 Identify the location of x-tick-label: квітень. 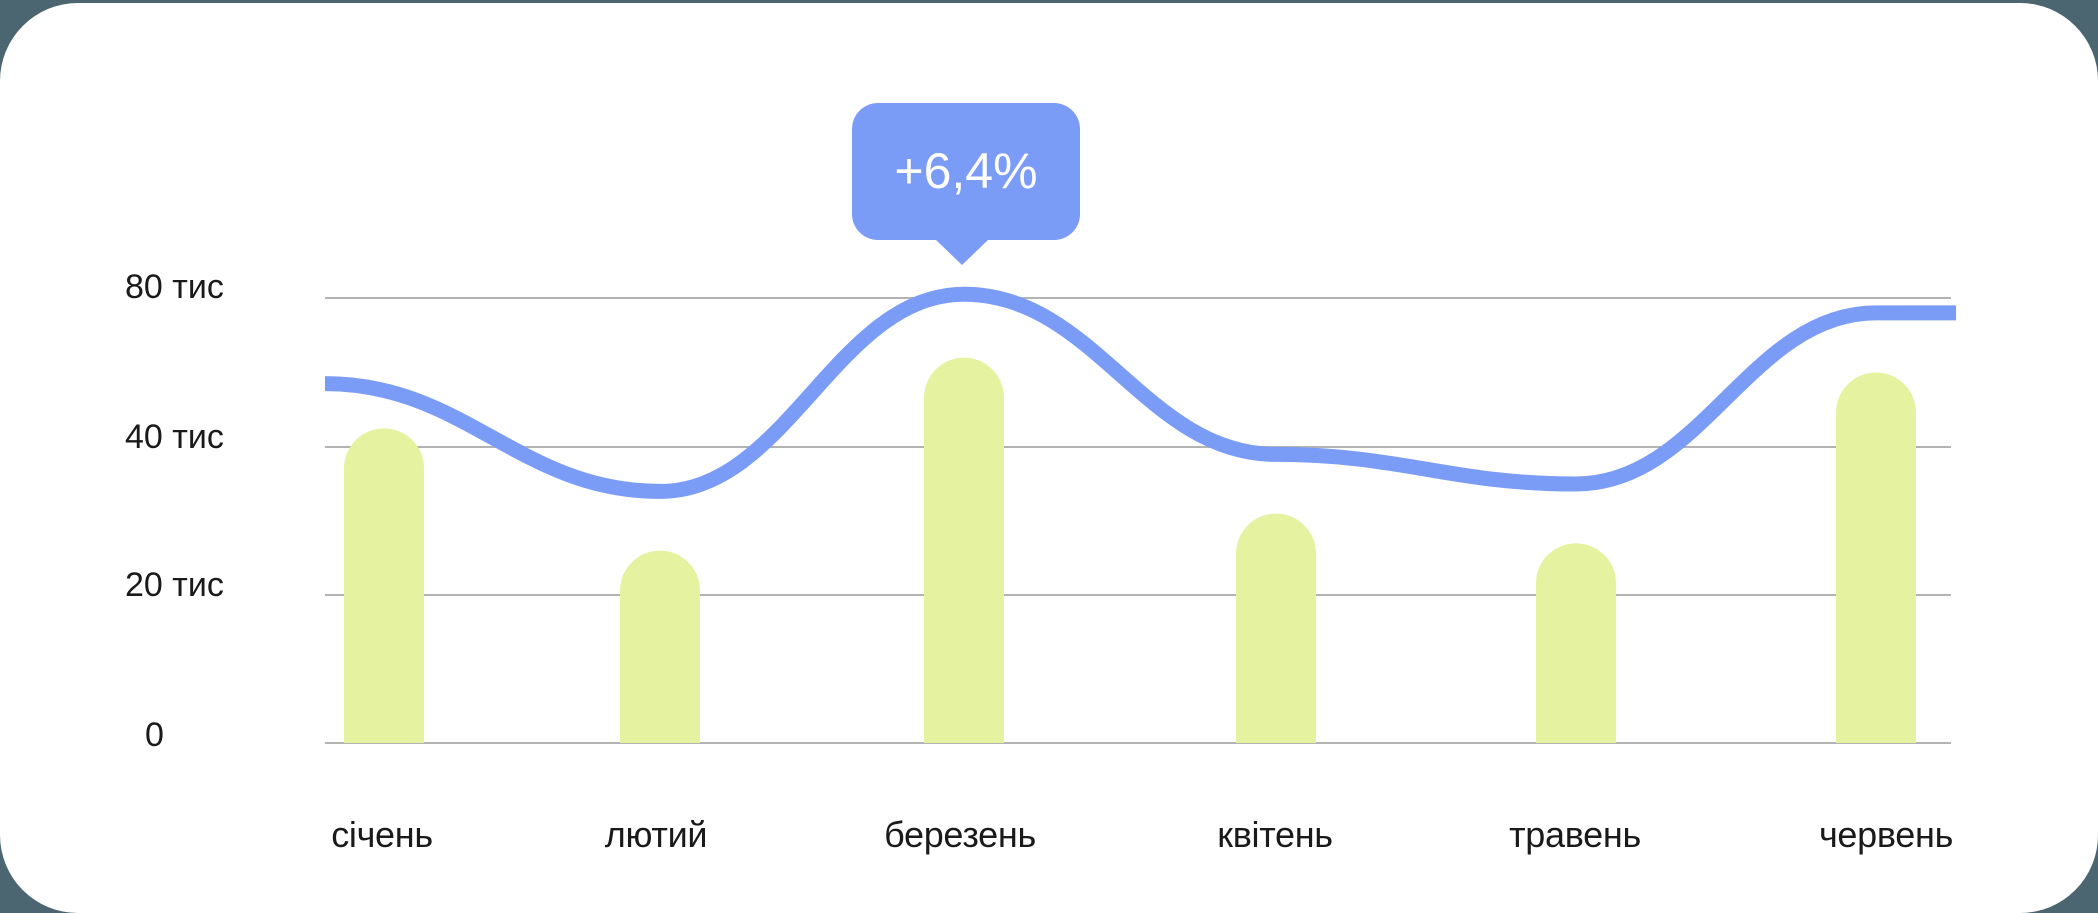
(1275, 834).